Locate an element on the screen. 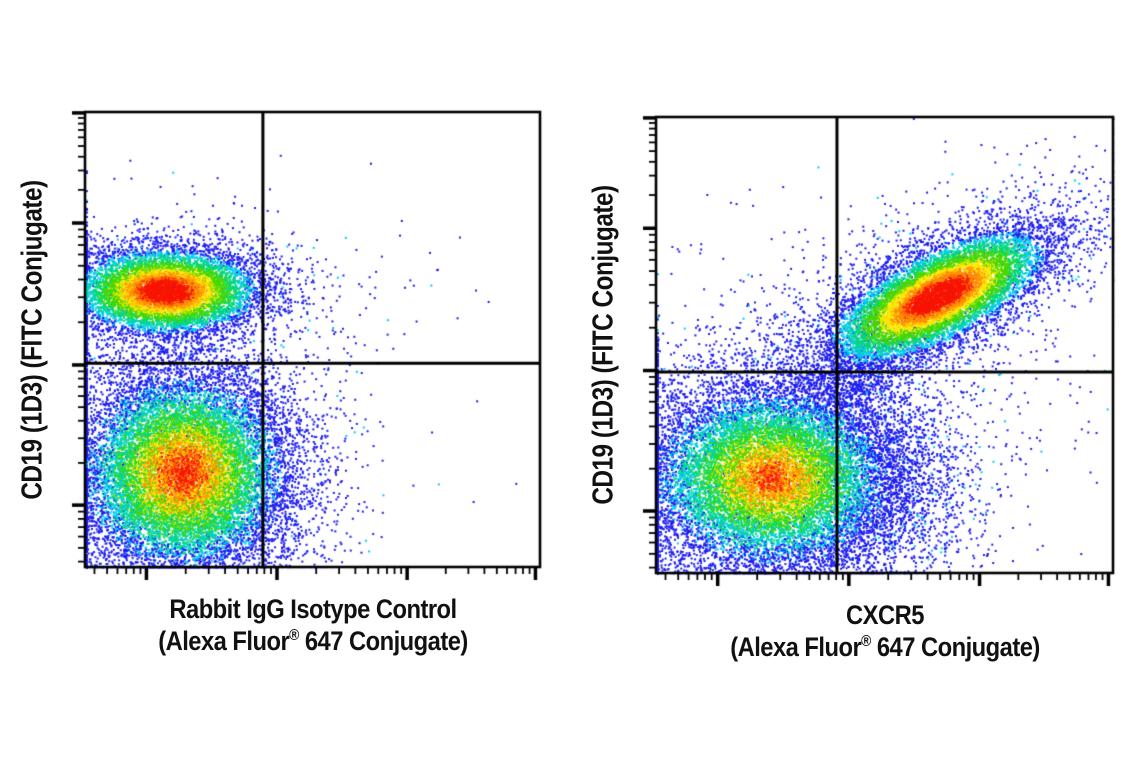 The image size is (1141, 768). x-axis-label-isotype-line2: (Alexa Fluor® 647 Conjugate) is located at coordinates (313, 641).